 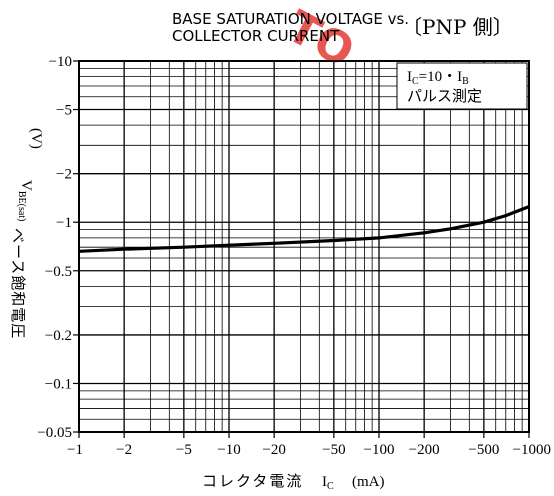 What do you see at coordinates (368, 482) in the screenshot?
I see `x-axis-unit: (mA)` at bounding box center [368, 482].